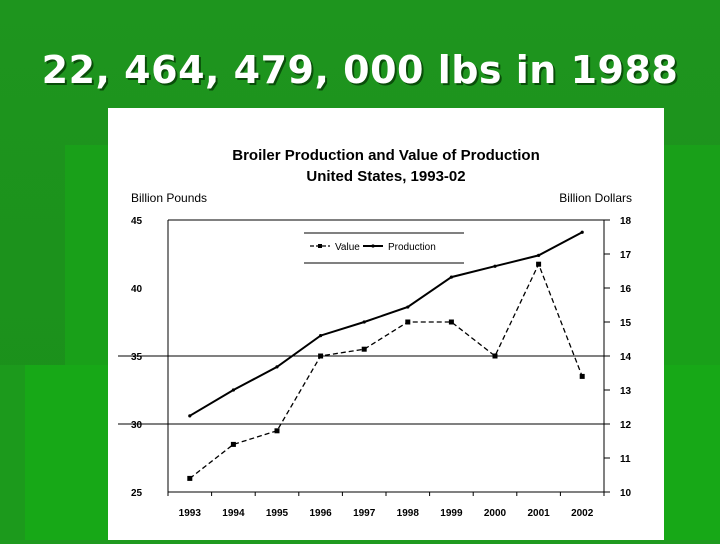  What do you see at coordinates (320, 513) in the screenshot?
I see `x-tick-label: 1996` at bounding box center [320, 513].